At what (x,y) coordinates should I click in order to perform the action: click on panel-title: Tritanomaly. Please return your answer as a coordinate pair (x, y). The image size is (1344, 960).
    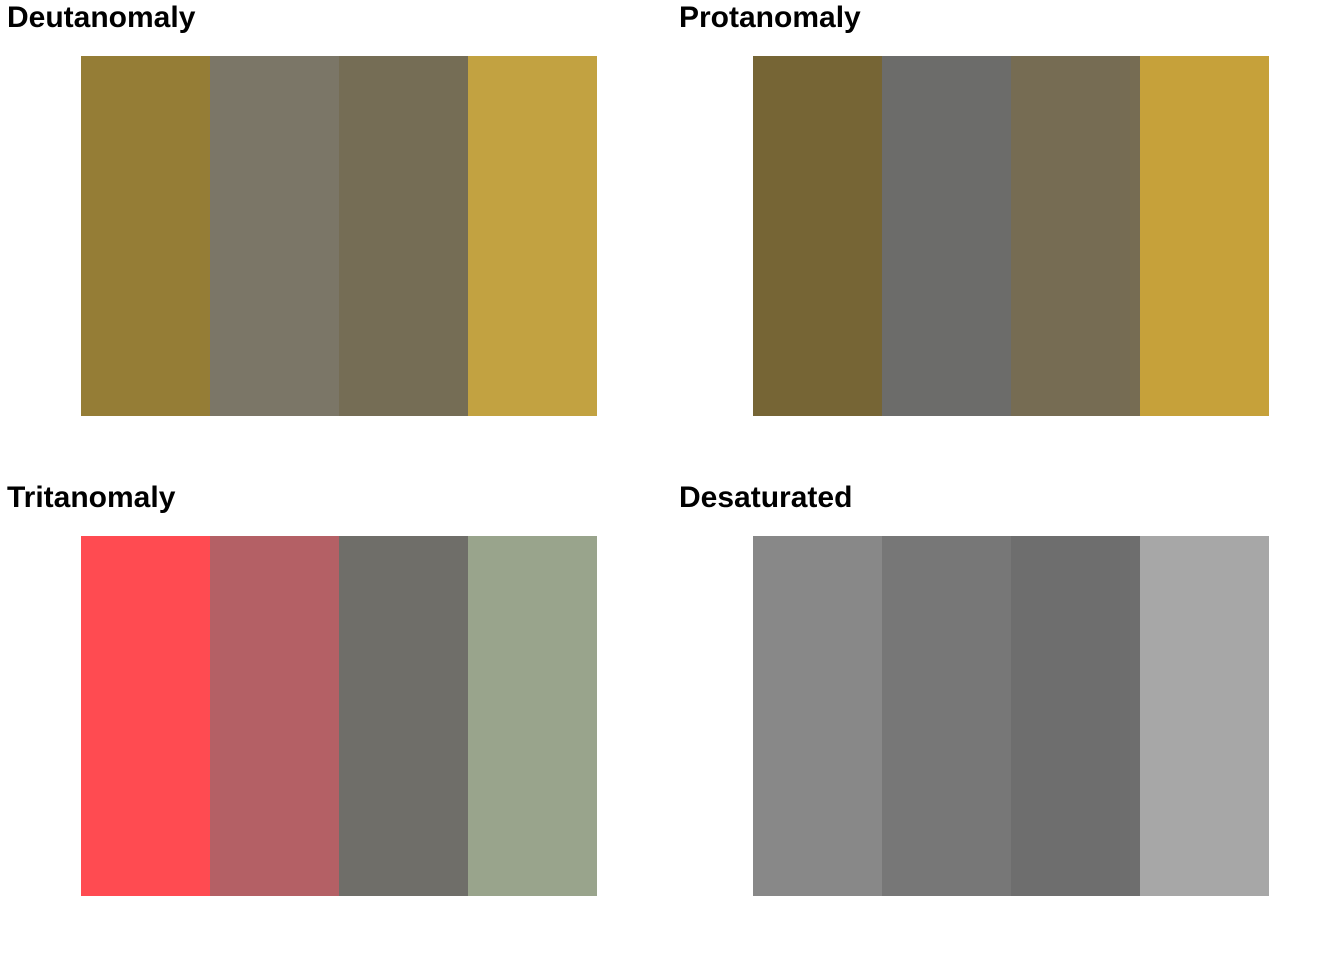
    Looking at the image, I should click on (91, 497).